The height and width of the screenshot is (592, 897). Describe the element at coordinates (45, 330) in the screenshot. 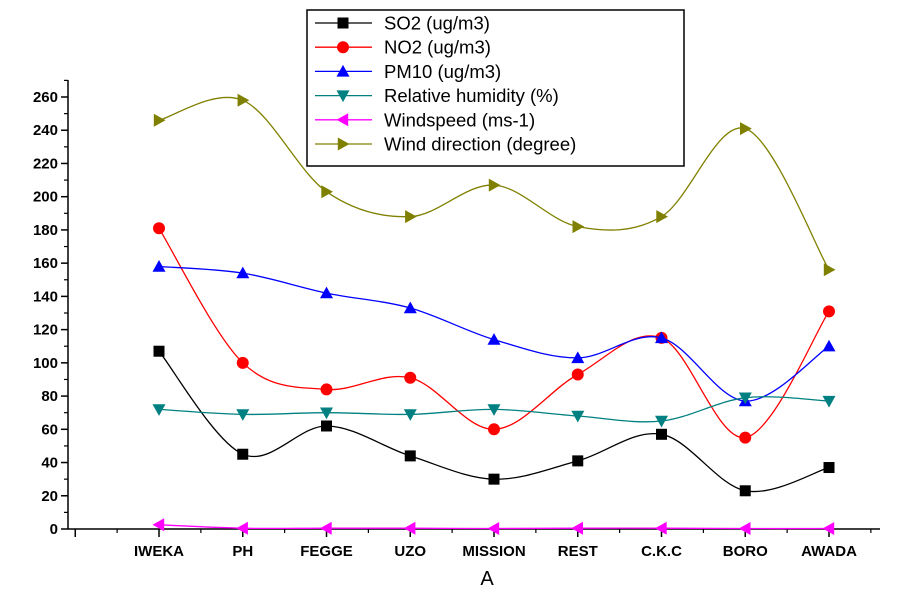

I see `y-tick-label: 120` at that location.